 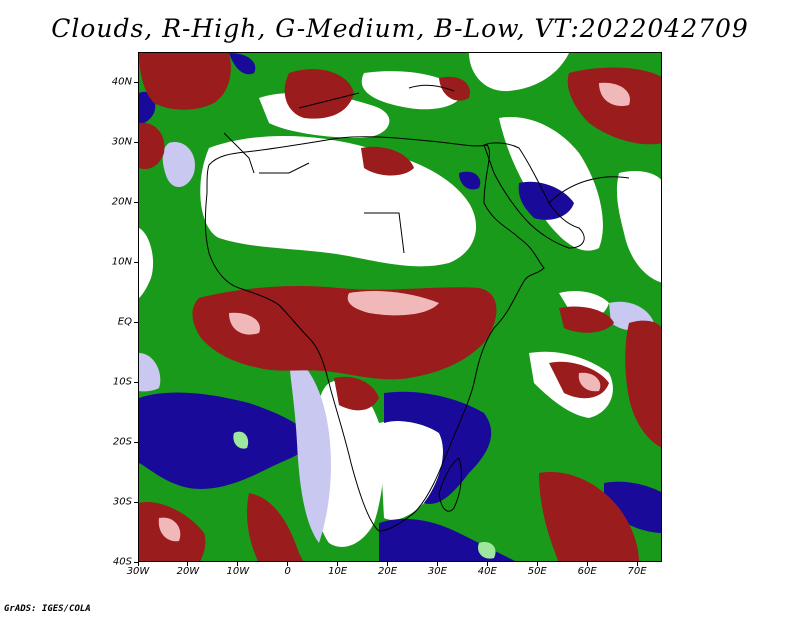 What do you see at coordinates (188, 571) in the screenshot?
I see `x-tick-label: 20W` at bounding box center [188, 571].